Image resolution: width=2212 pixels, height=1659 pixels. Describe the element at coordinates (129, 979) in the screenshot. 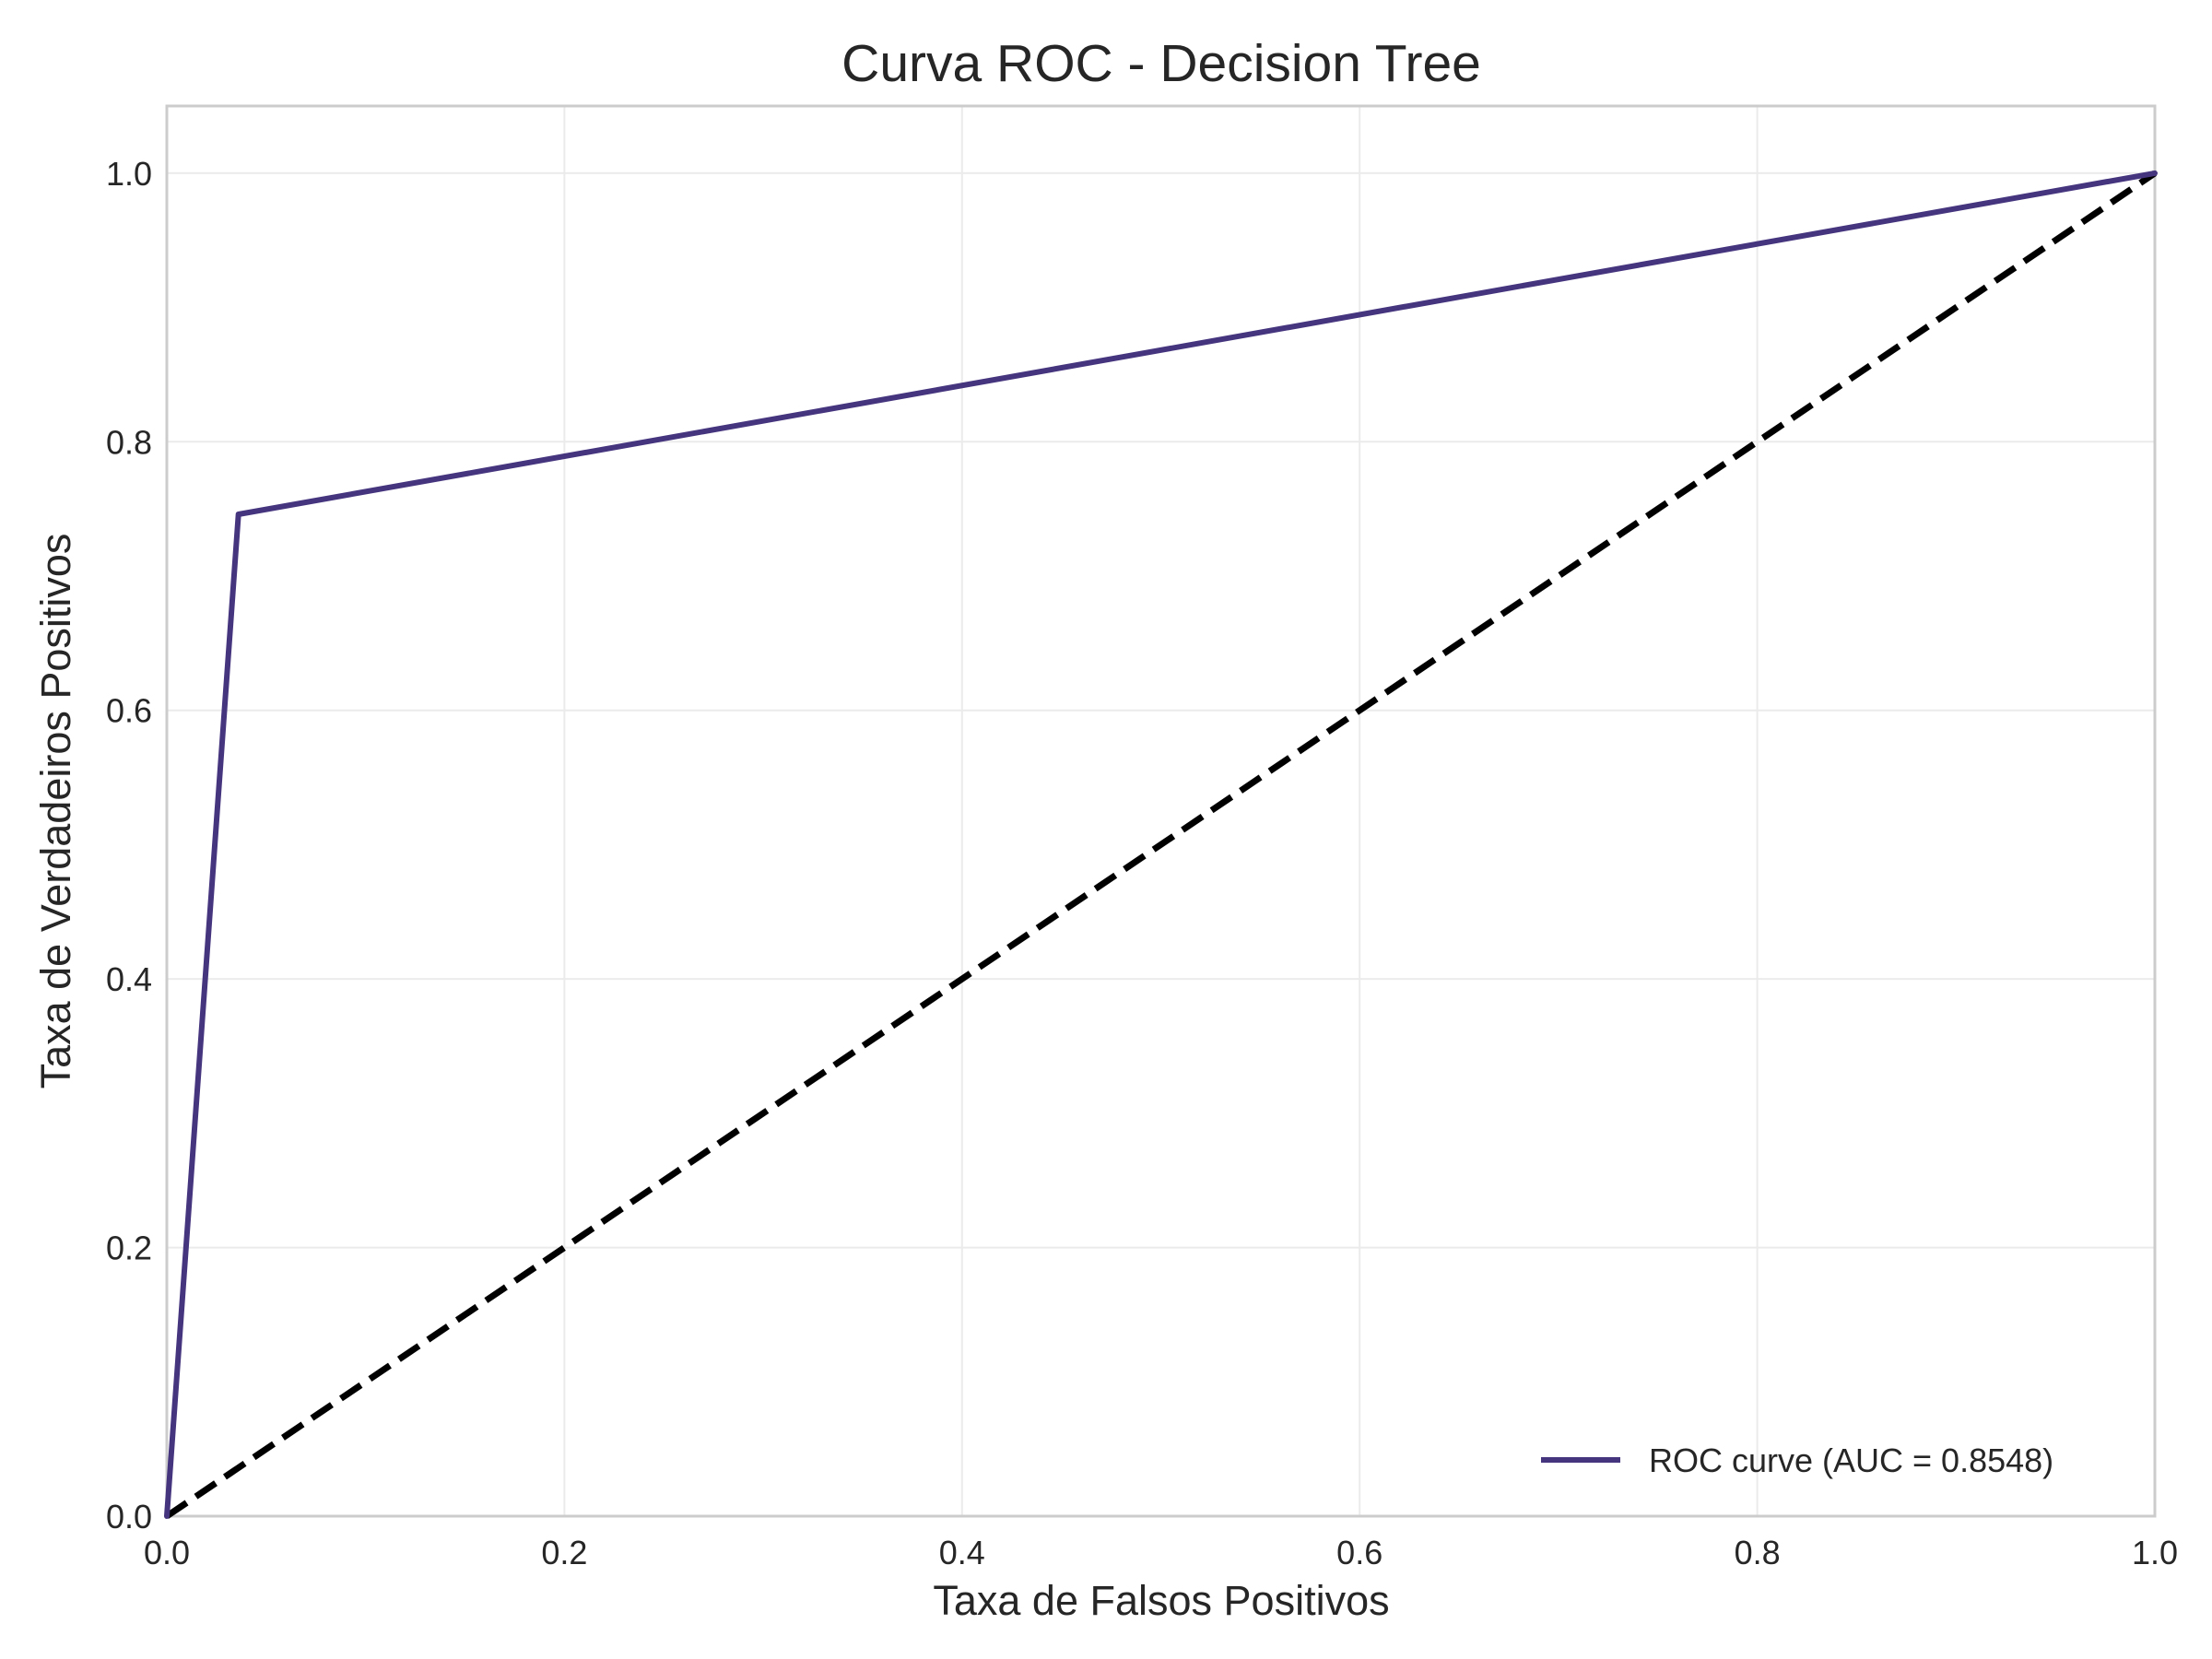

I see `y-tick-label: 0.4` at that location.